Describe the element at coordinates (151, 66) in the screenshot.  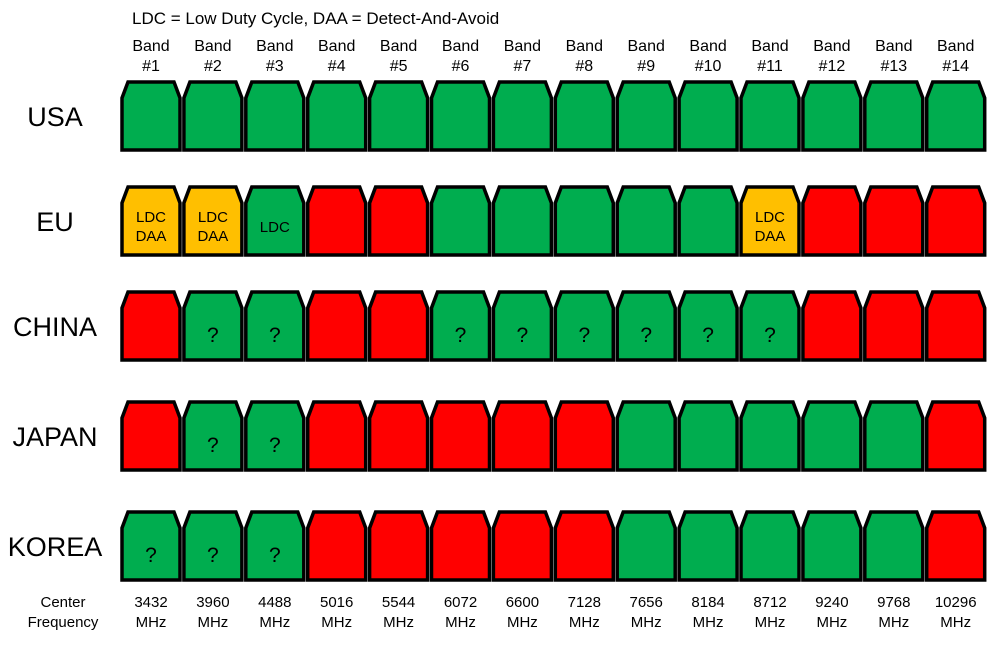
I see `band-header-line2: #1` at that location.